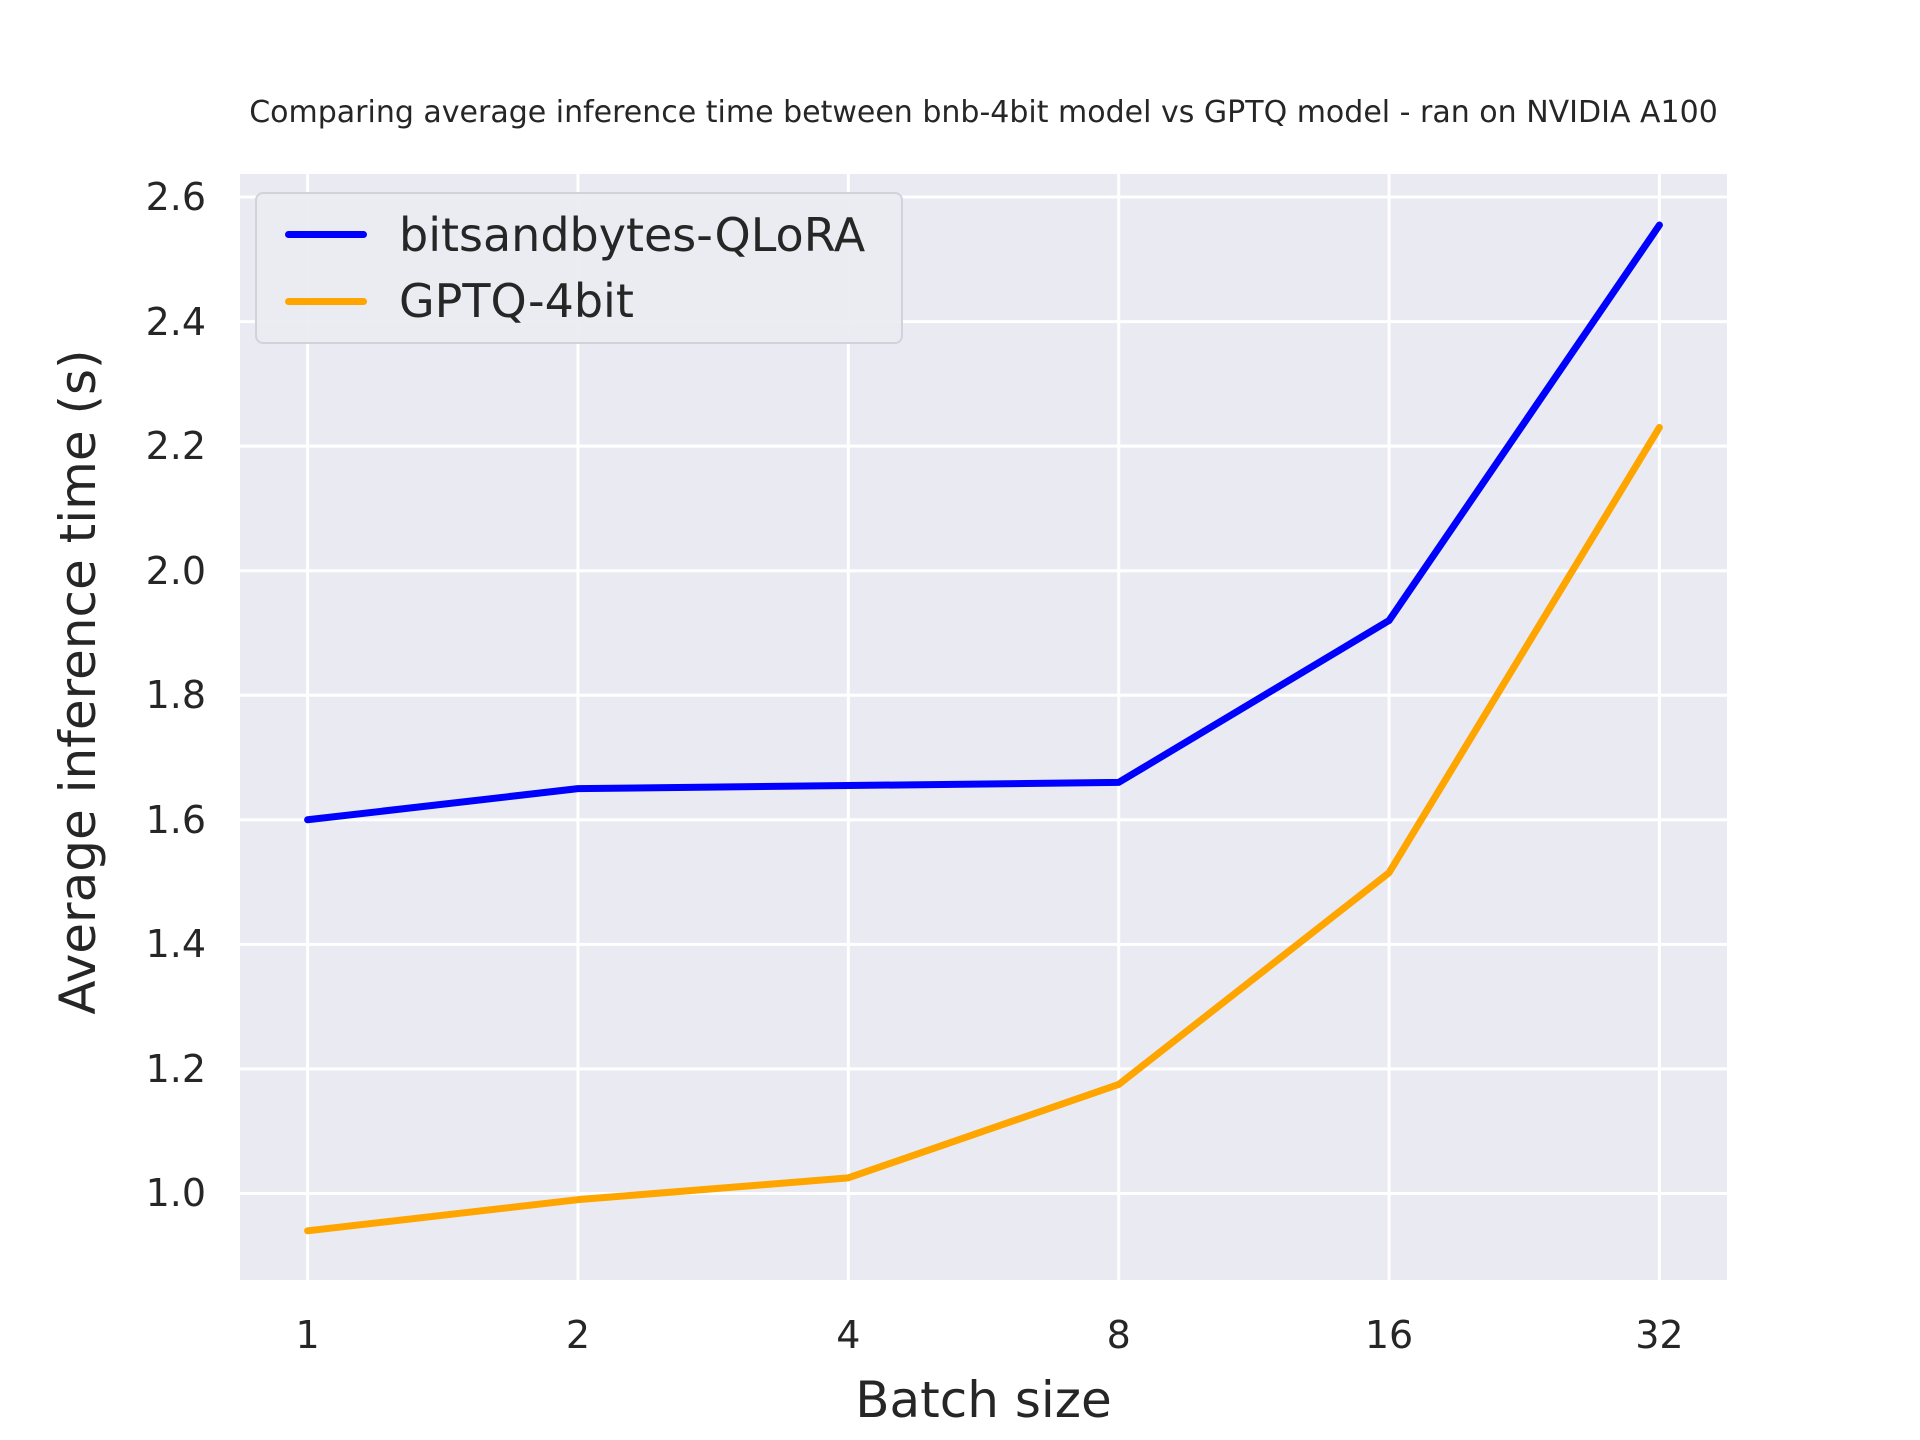 This screenshot has height=1440, width=1920. Describe the element at coordinates (983, 1335) in the screenshot. I see `x-axis-ticks: 1 2 4 8 16 32` at that location.